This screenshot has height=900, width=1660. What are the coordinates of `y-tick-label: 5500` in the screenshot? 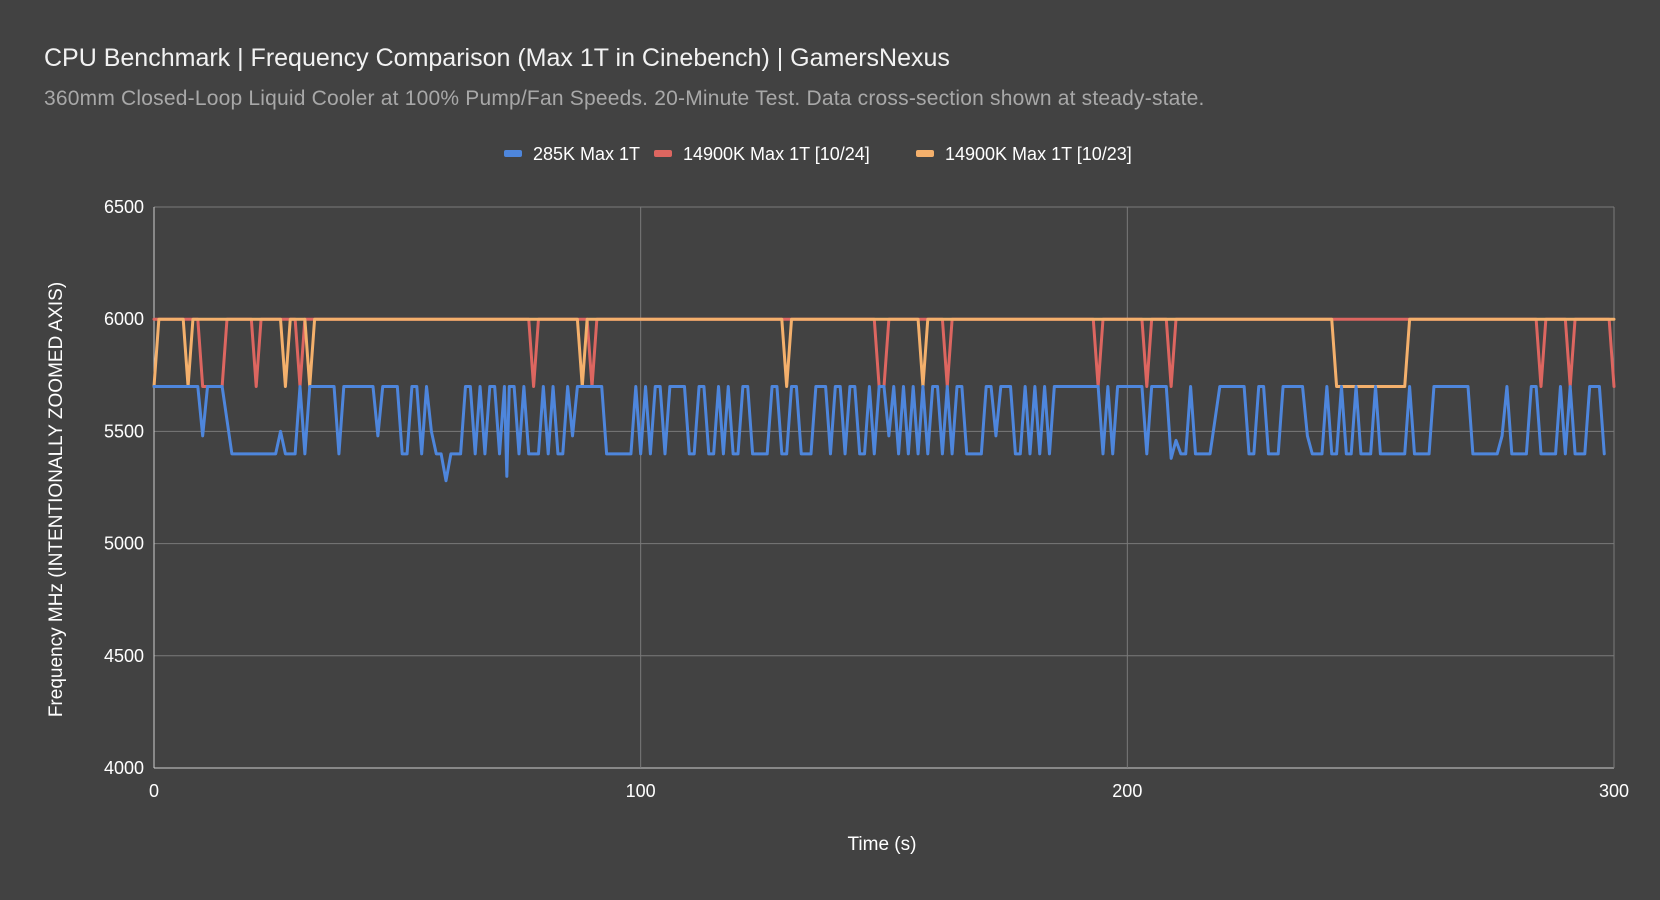 It's located at (124, 431).